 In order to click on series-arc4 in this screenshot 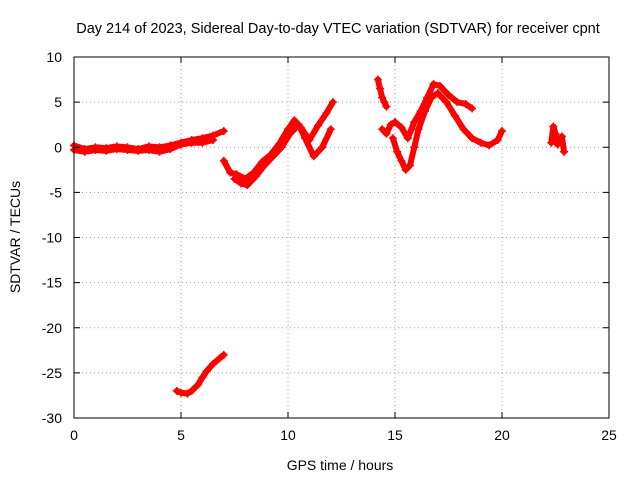, I will do `click(278, 140)`.